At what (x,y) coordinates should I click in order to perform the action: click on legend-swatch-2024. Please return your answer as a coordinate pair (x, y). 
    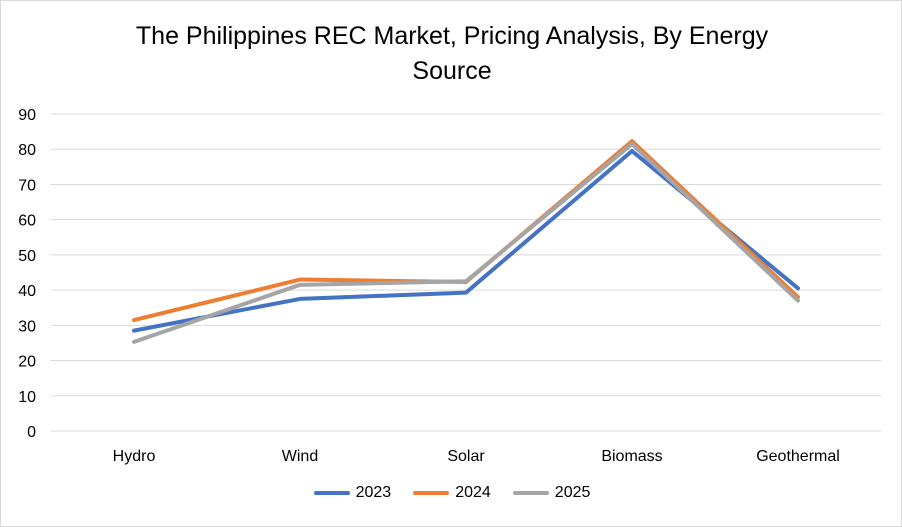
    Looking at the image, I should click on (431, 493).